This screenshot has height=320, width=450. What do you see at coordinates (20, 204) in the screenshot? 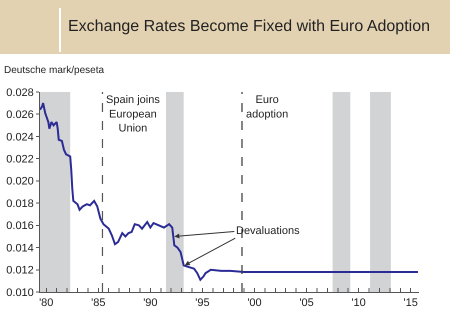
I see `y-tick-label: 0.018` at bounding box center [20, 204].